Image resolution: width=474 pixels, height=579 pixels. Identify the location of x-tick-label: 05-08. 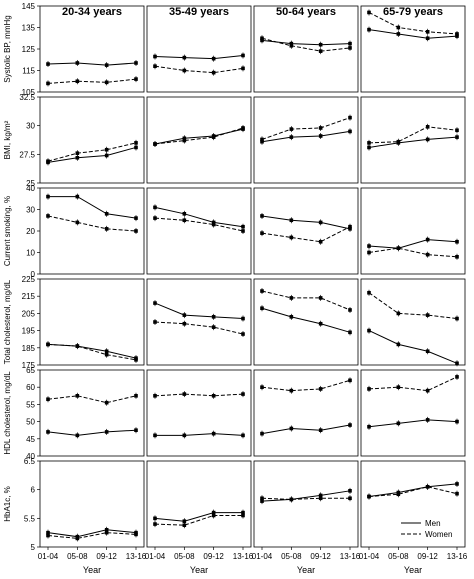
(184, 556).